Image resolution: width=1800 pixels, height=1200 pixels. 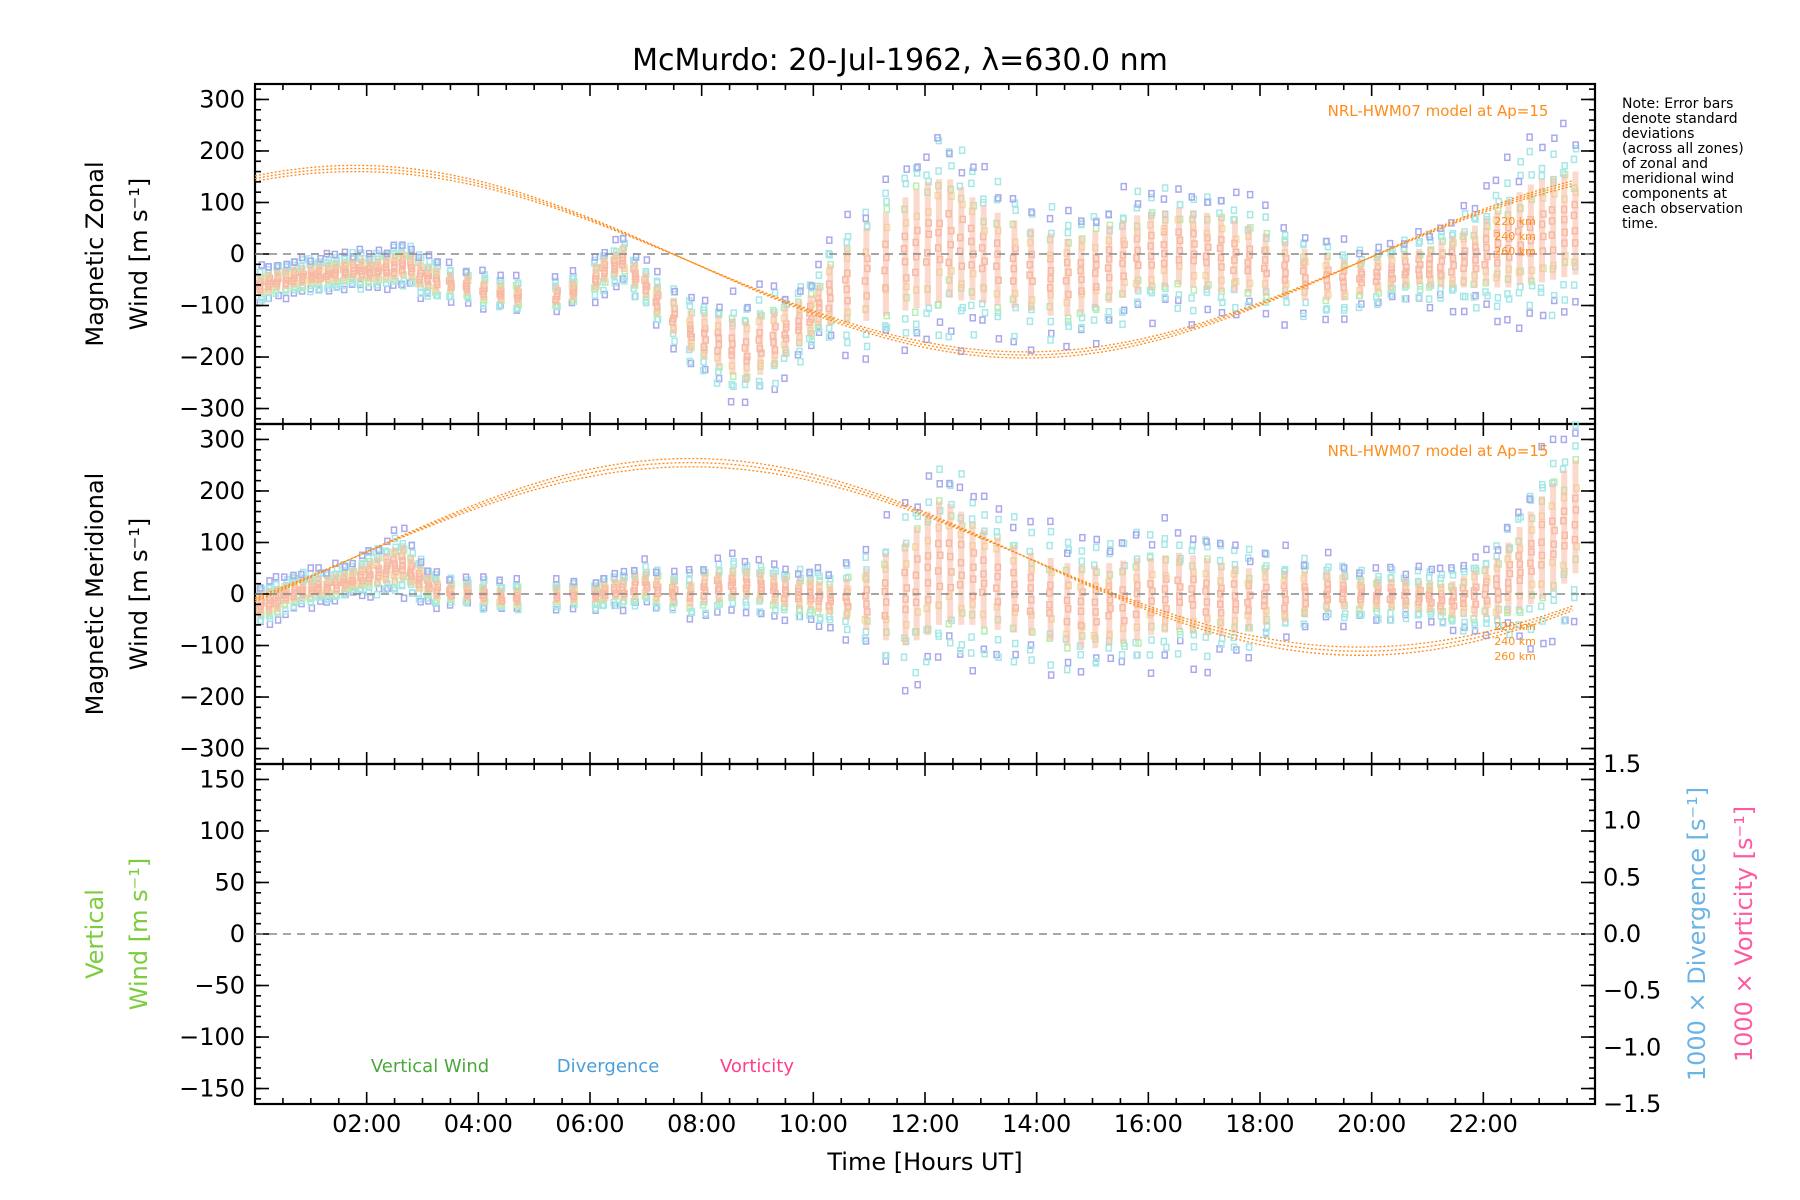 I want to click on meridional-alt-220: 220 km, so click(x=1515, y=626).